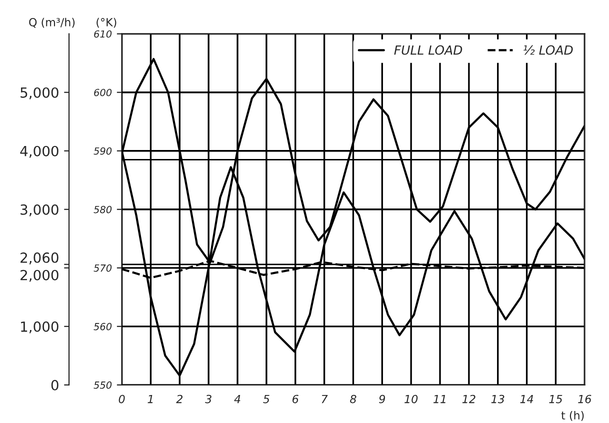 The image size is (609, 423). Describe the element at coordinates (237, 399) in the screenshot. I see `x-tick-label: 4` at that location.